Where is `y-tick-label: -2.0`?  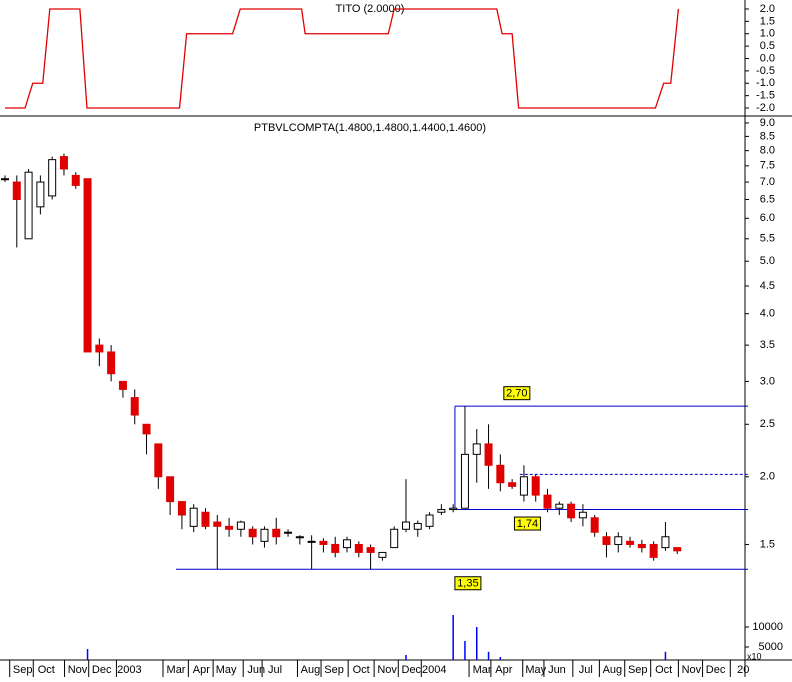
y-tick-label: -2.0 is located at coordinates (765, 108).